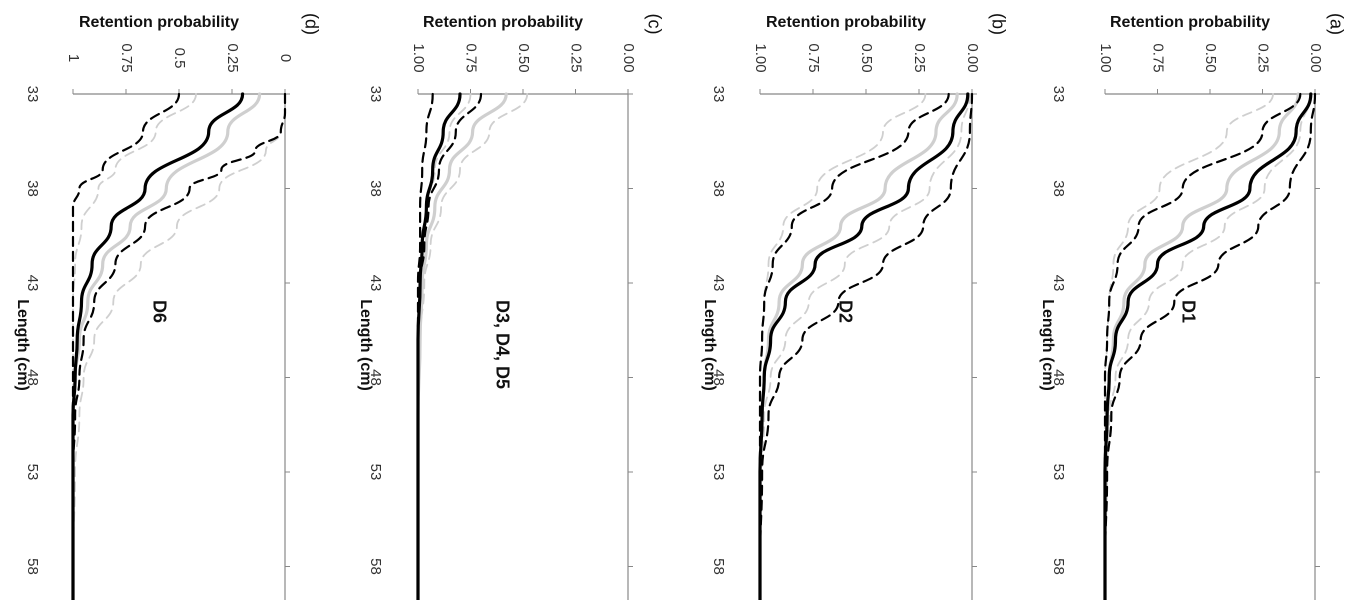  I want to click on probability-tick-label: 0.5, so click(179, 58).